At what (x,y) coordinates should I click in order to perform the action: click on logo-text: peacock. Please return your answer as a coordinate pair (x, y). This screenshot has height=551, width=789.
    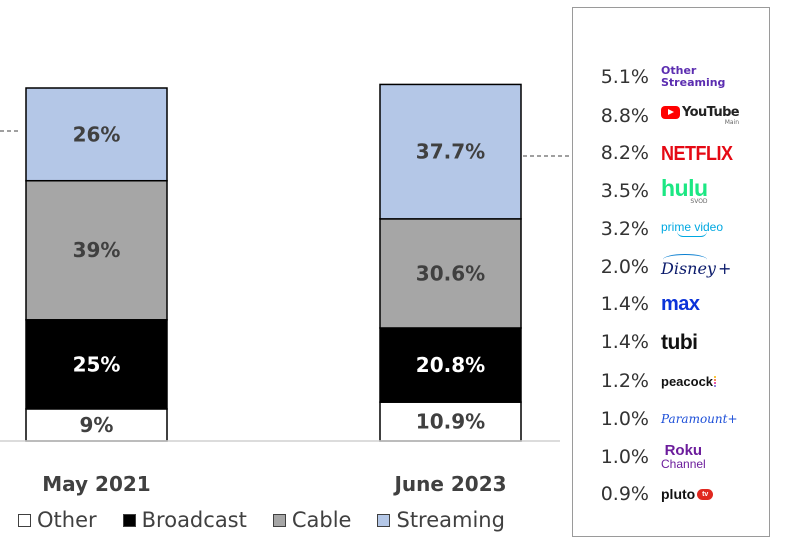
    Looking at the image, I should click on (687, 381).